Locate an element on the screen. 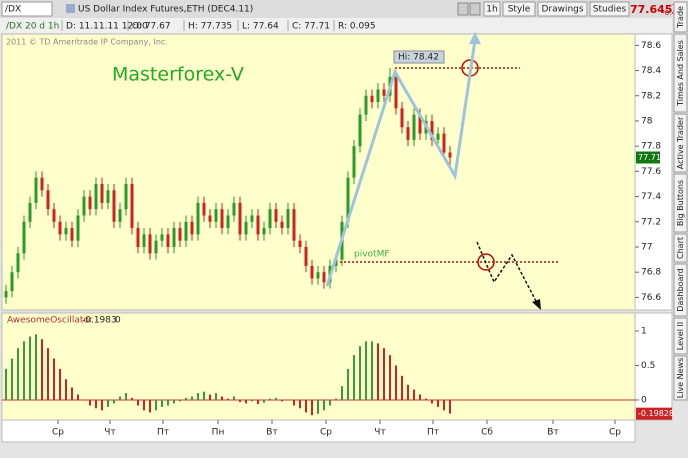 This screenshot has height=458, width=688. target-circle is located at coordinates (486, 262).